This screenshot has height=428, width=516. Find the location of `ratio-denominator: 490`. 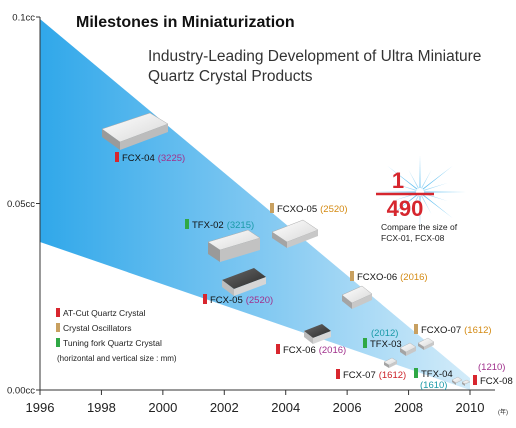

ratio-denominator: 490 is located at coordinates (405, 208).